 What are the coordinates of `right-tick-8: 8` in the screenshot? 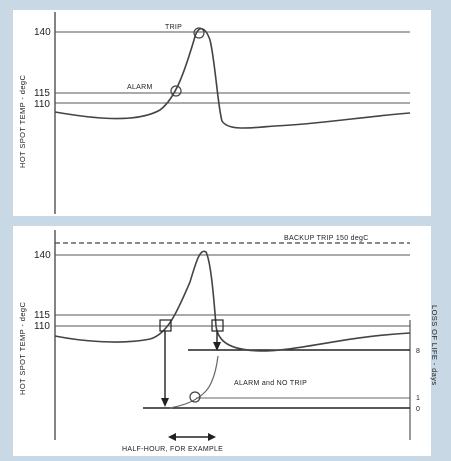 It's located at (418, 351).